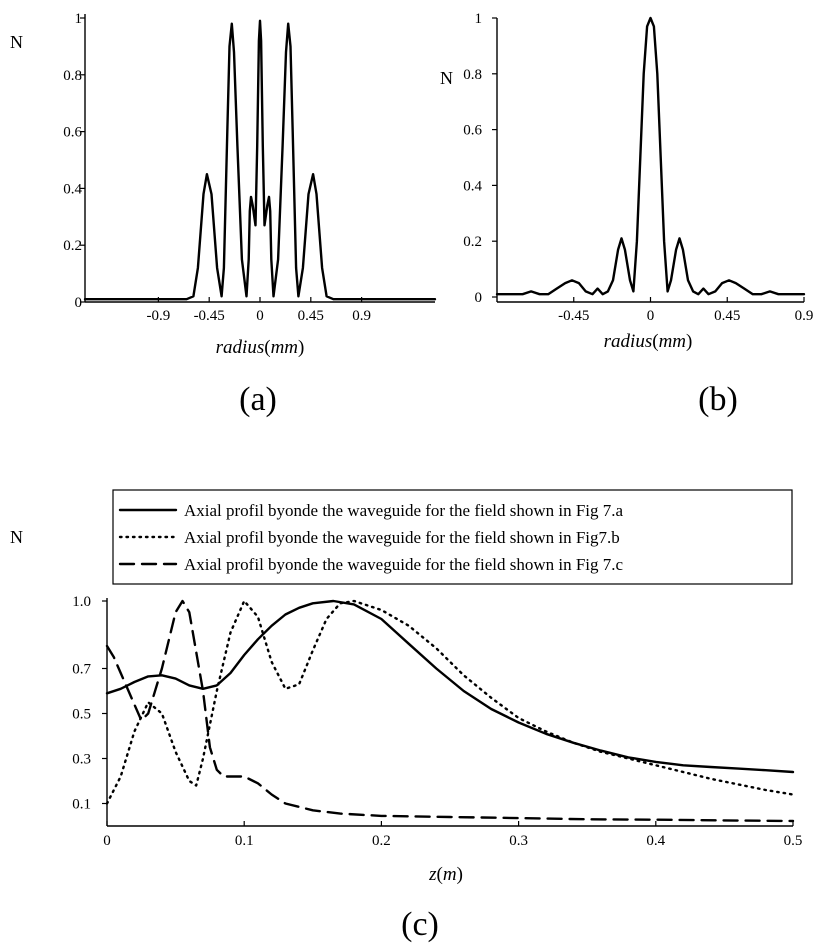  Describe the element at coordinates (217, 167) in the screenshot. I see `panel-a-ticks: -0.9 -0.45 0 0.45 0.9 0 0.2 0.4 0.6 0.8 1` at that location.